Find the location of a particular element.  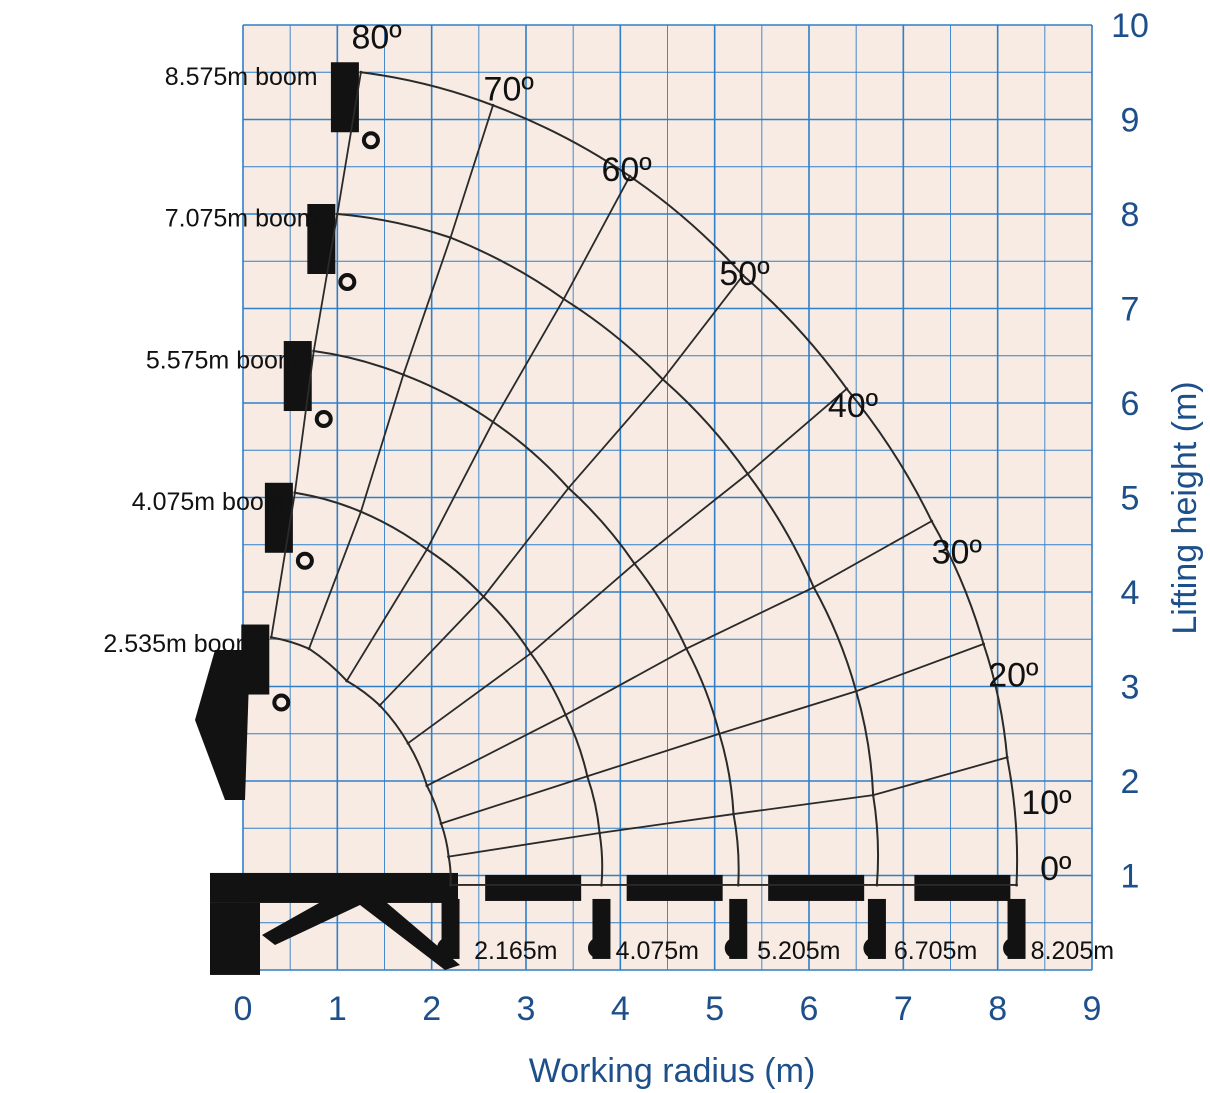

reach-label: 2.165m is located at coordinates (515, 951).